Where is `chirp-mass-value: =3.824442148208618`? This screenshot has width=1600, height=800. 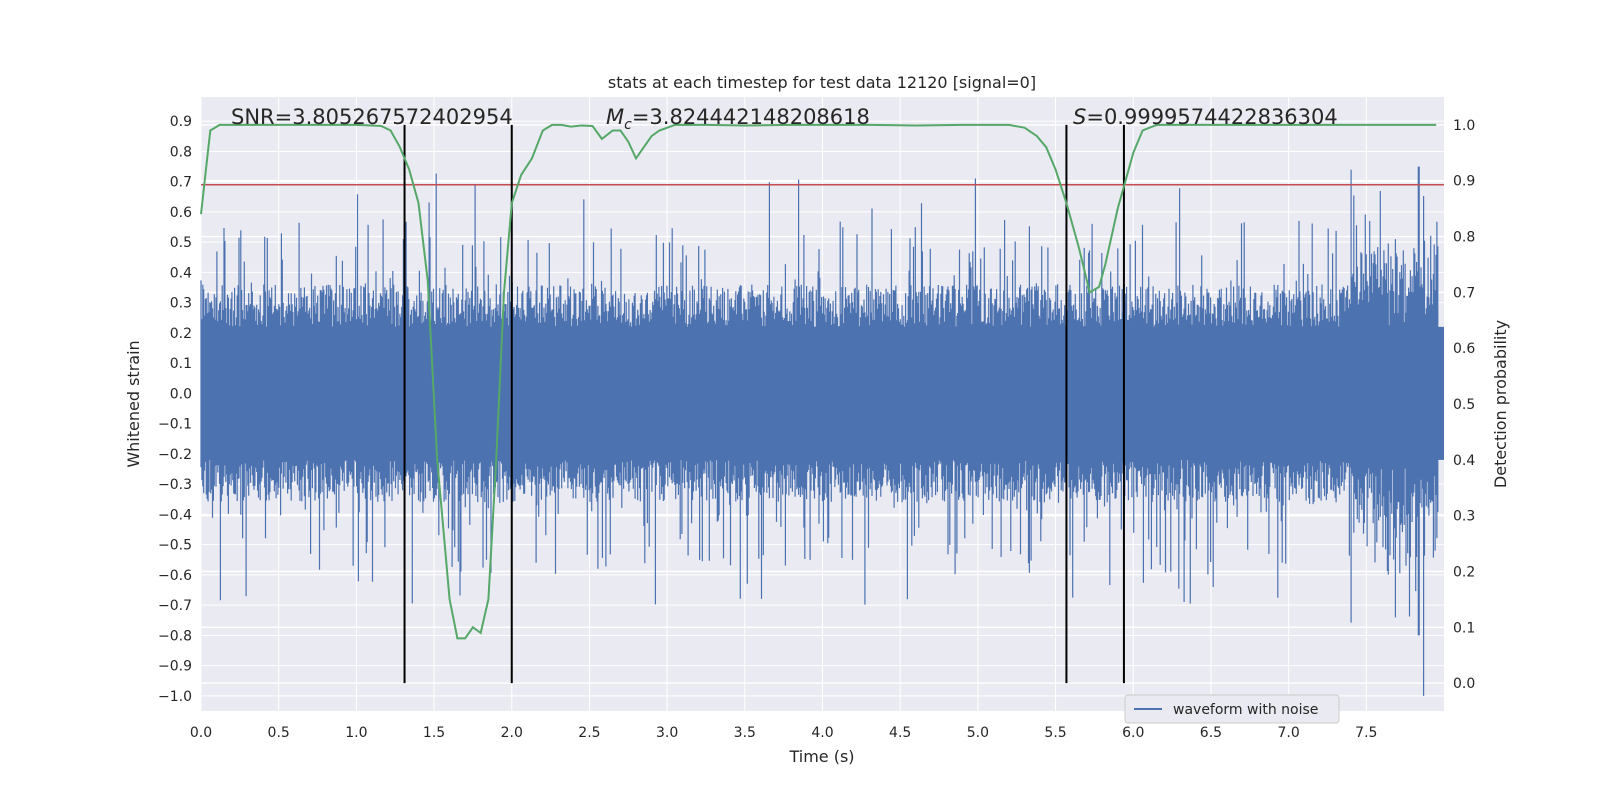
chirp-mass-value: =3.824442148208618 is located at coordinates (751, 117).